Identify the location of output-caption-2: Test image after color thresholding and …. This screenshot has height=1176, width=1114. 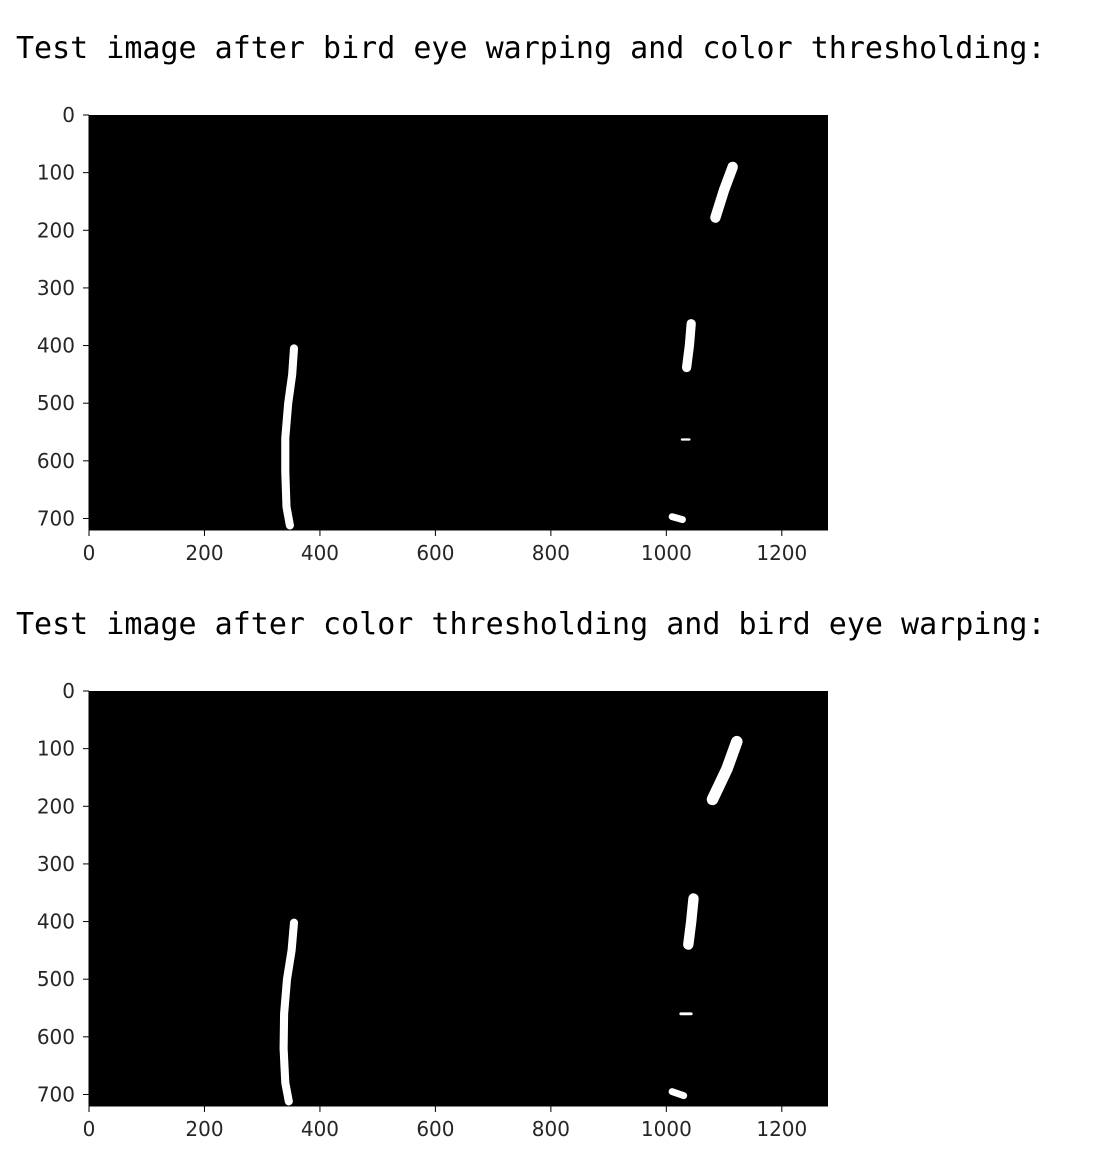
(531, 624).